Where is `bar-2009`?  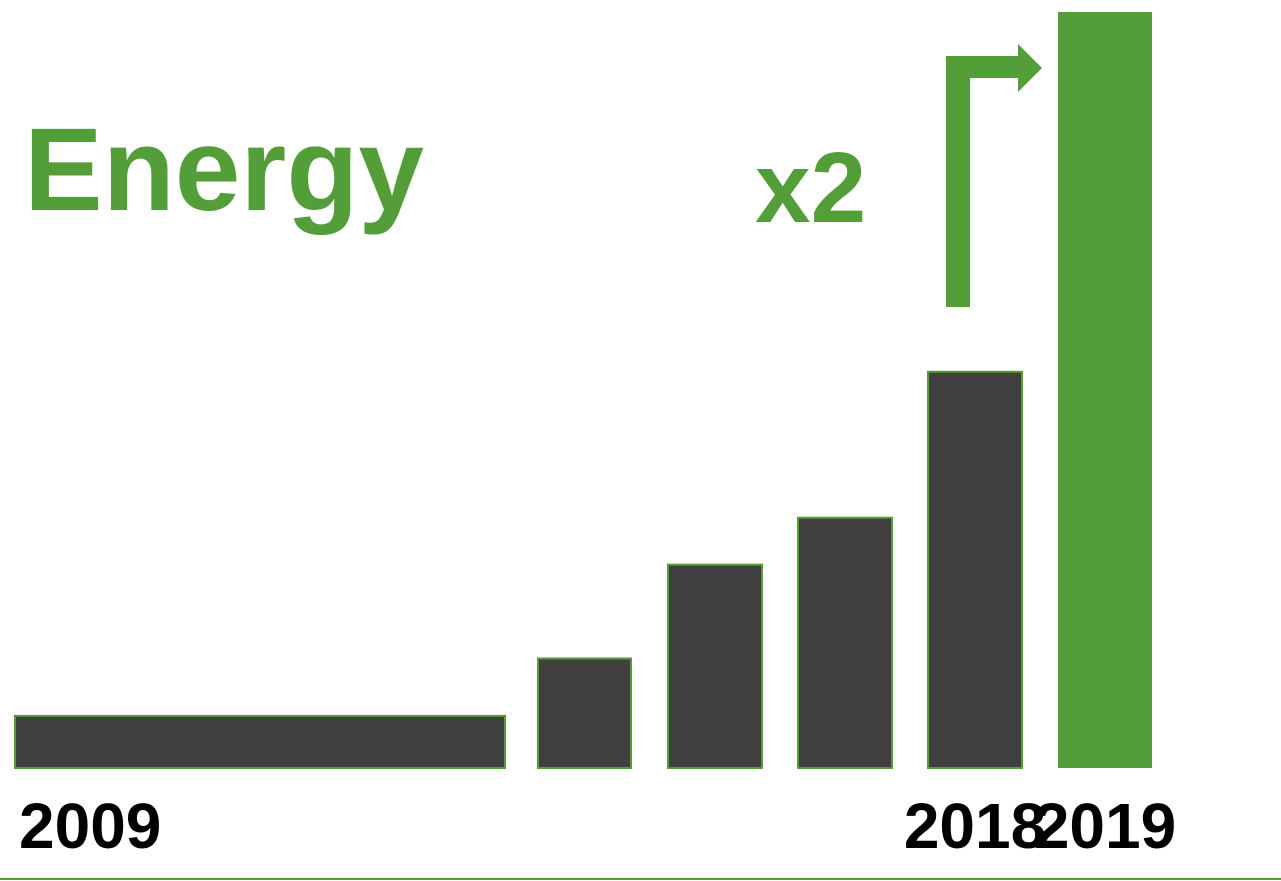
bar-2009 is located at coordinates (260, 741).